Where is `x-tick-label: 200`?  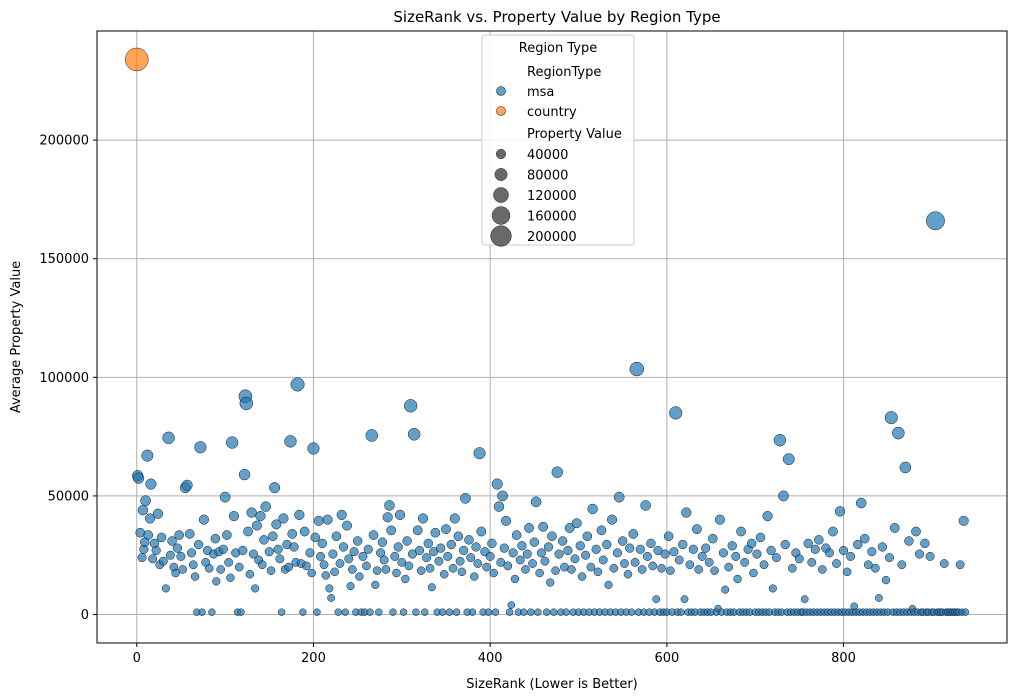
x-tick-label: 200 is located at coordinates (313, 658).